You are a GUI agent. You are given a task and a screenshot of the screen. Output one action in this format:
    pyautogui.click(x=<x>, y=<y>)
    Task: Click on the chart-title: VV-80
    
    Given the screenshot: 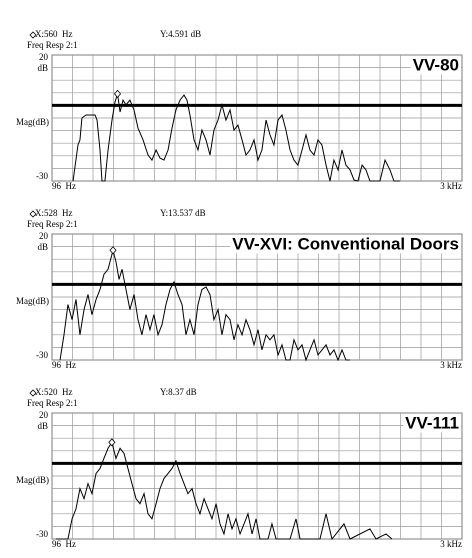 What is the action you would take?
    pyautogui.click(x=436, y=64)
    